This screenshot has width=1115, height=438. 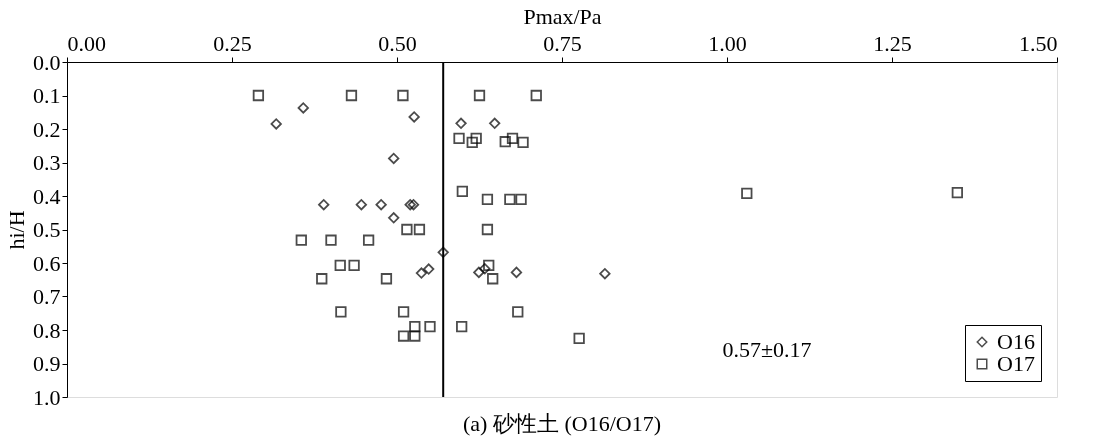 What do you see at coordinates (16, 230) in the screenshot?
I see `y-axis-title: hi/H` at bounding box center [16, 230].